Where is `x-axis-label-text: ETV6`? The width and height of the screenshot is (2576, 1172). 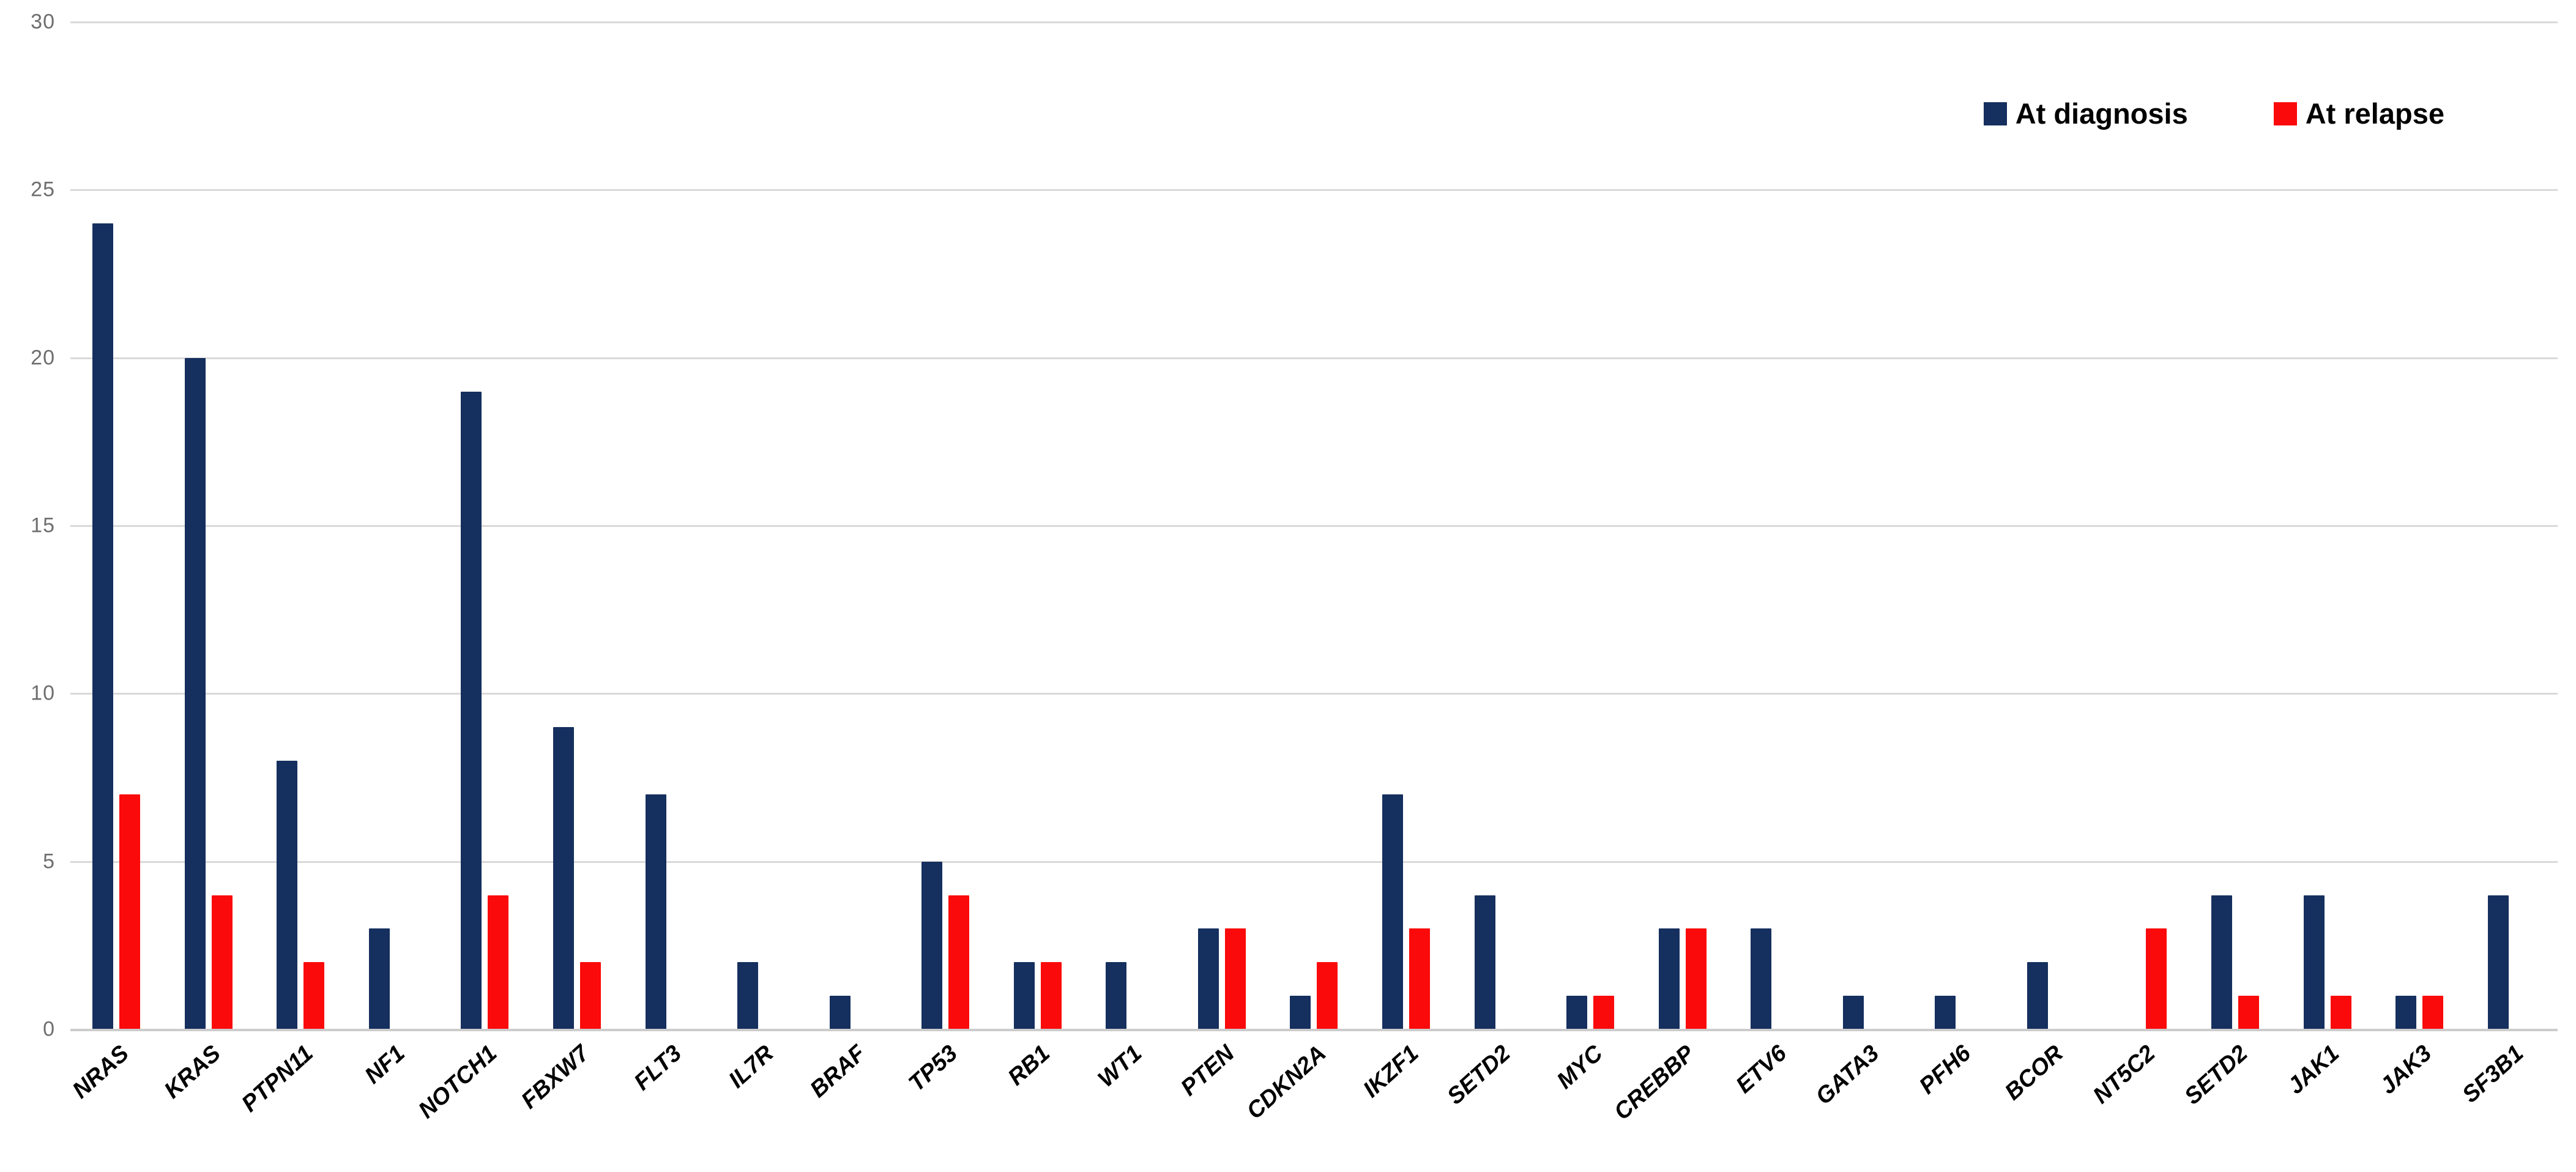 x-axis-label-text: ETV6 is located at coordinates (1762, 1069).